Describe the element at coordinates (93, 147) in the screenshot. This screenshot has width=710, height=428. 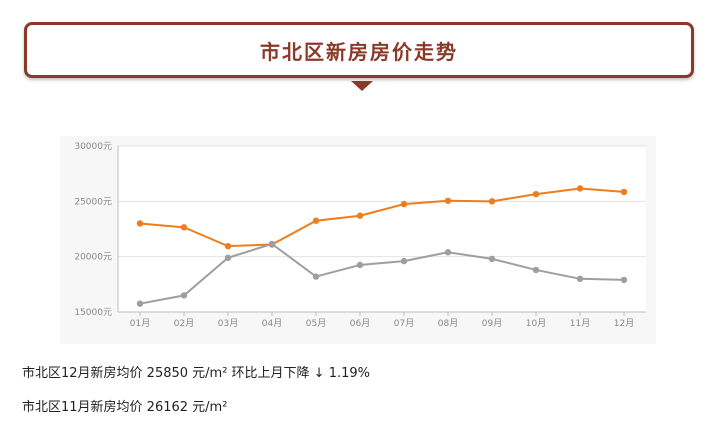
I see `y-tick-label: 30000元` at that location.